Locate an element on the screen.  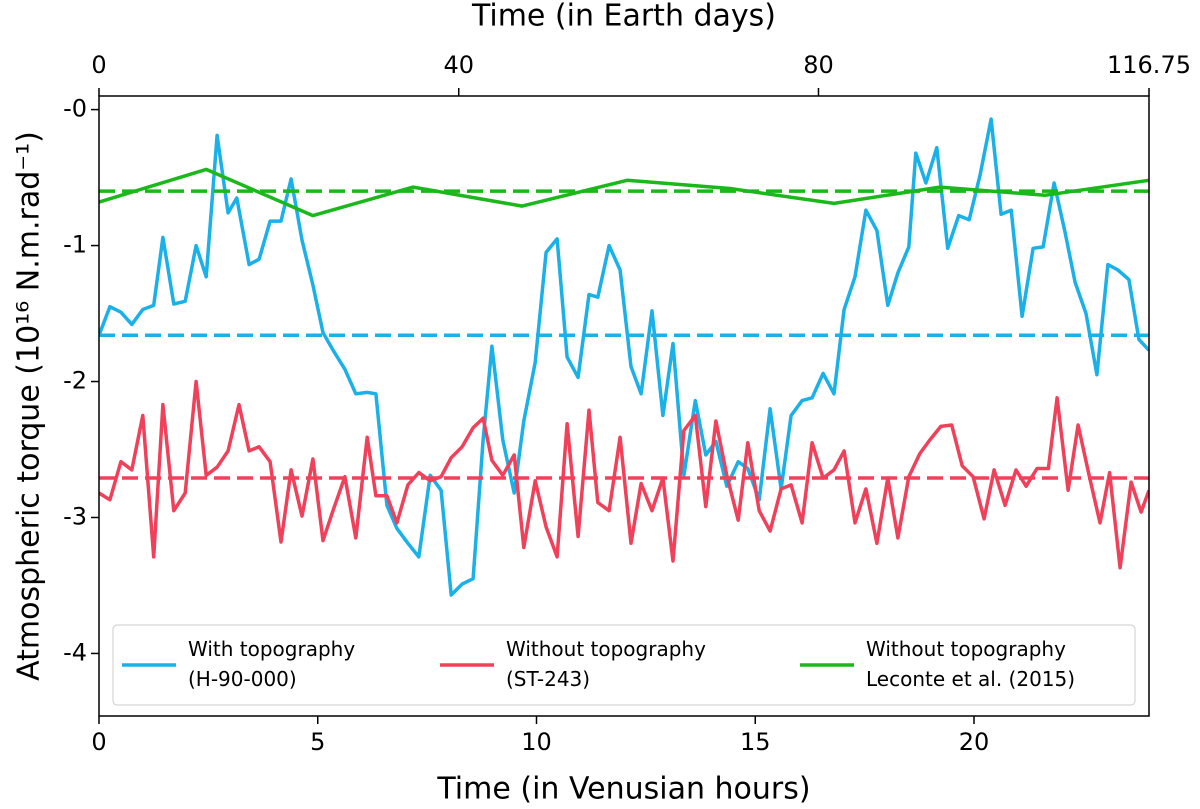
top-tick-label: 40 is located at coordinates (458, 65).